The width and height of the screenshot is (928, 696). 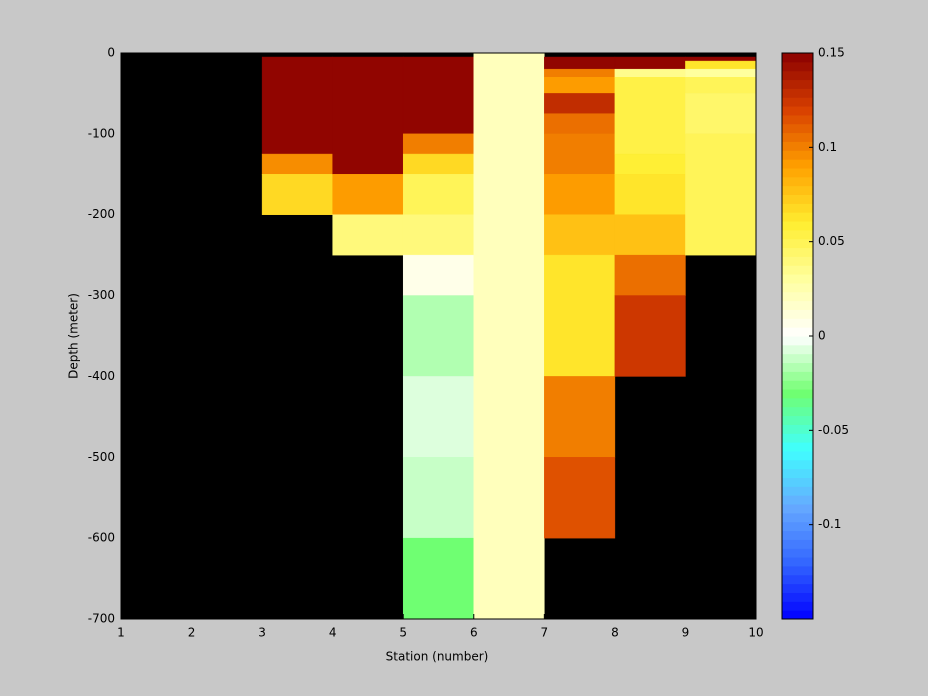 I want to click on x-tick-label: 3, so click(x=262, y=633).